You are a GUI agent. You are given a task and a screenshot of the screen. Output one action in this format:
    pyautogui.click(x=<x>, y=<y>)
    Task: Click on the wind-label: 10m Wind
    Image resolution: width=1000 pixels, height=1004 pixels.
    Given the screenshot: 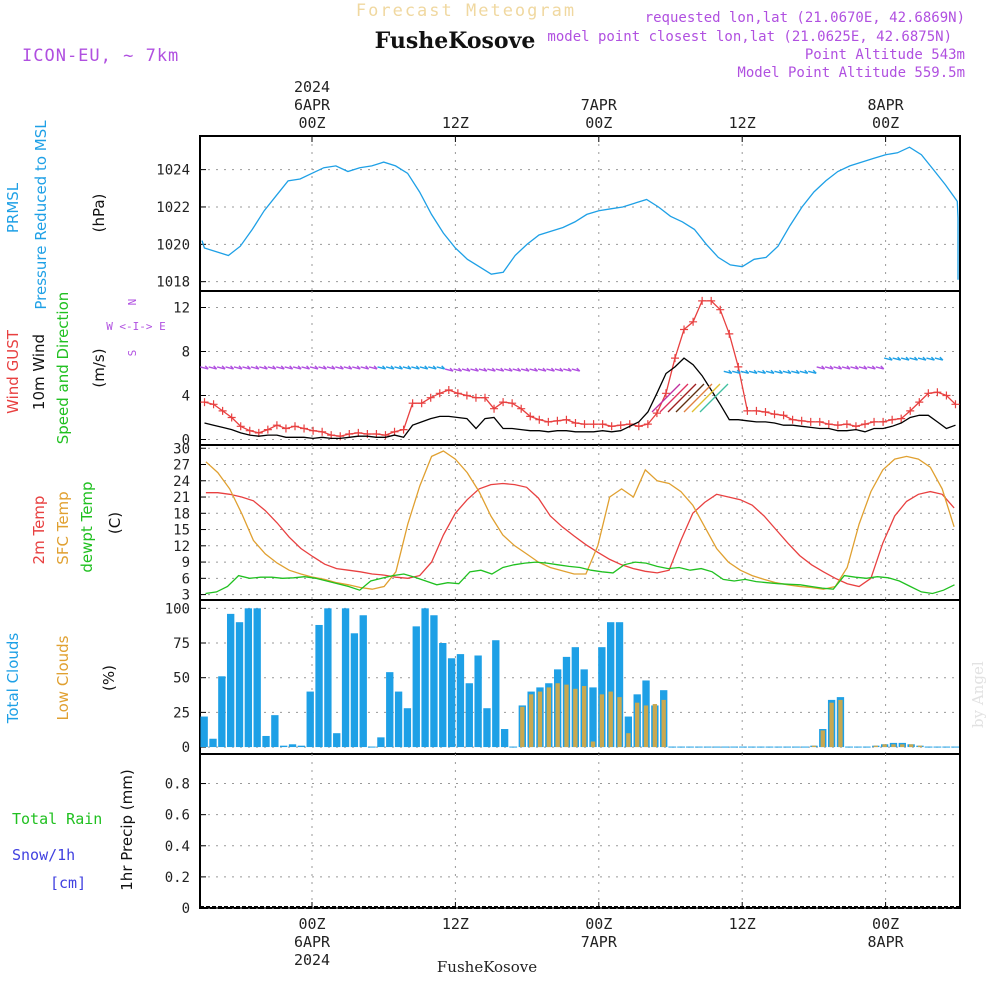 What is the action you would take?
    pyautogui.click(x=39, y=372)
    